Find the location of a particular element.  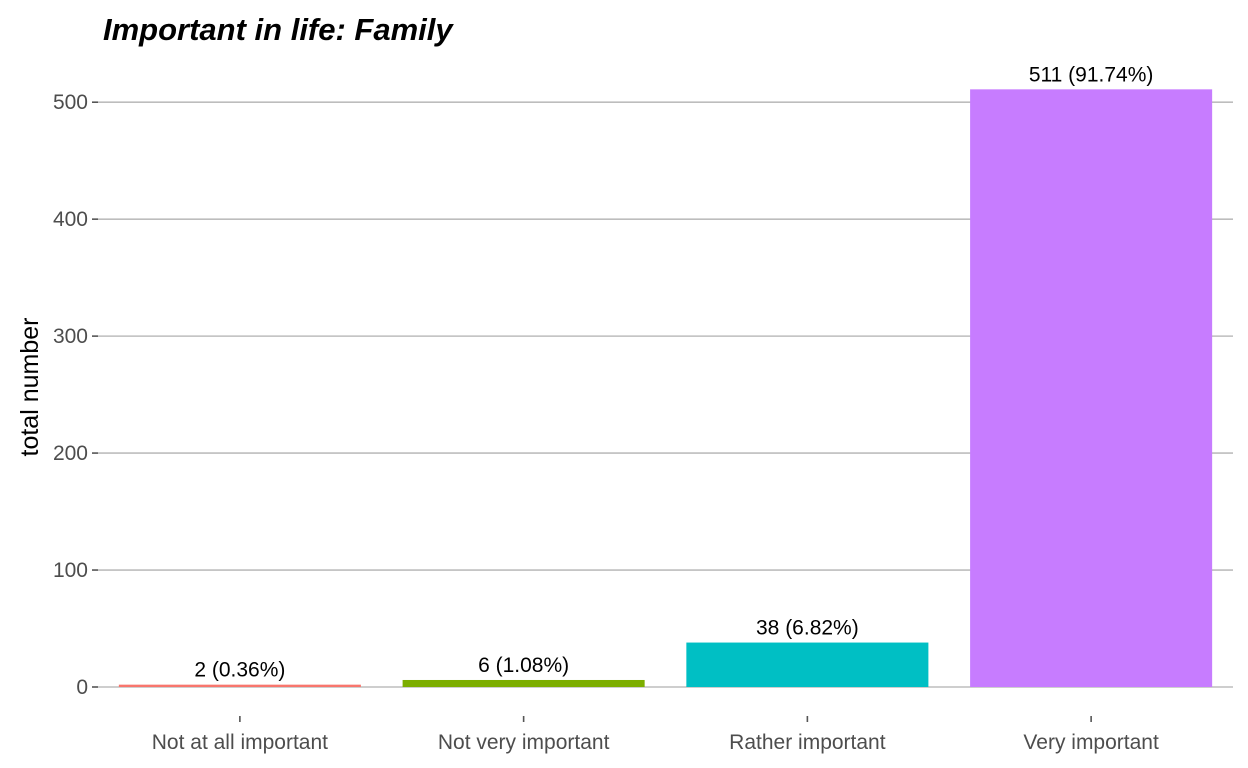

x-tick-label: Not very important is located at coordinates (524, 742).